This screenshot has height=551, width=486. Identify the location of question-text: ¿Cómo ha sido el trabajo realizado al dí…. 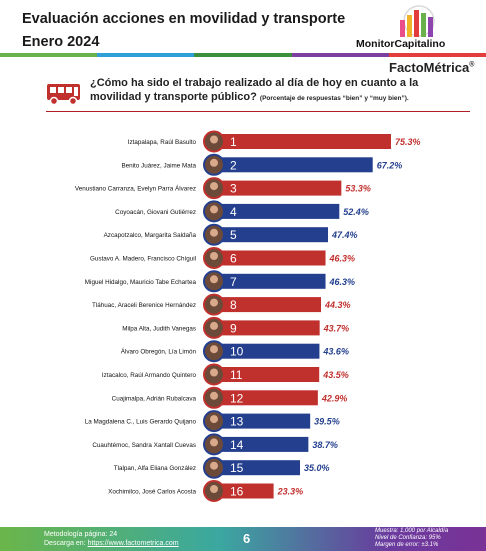
(254, 90).